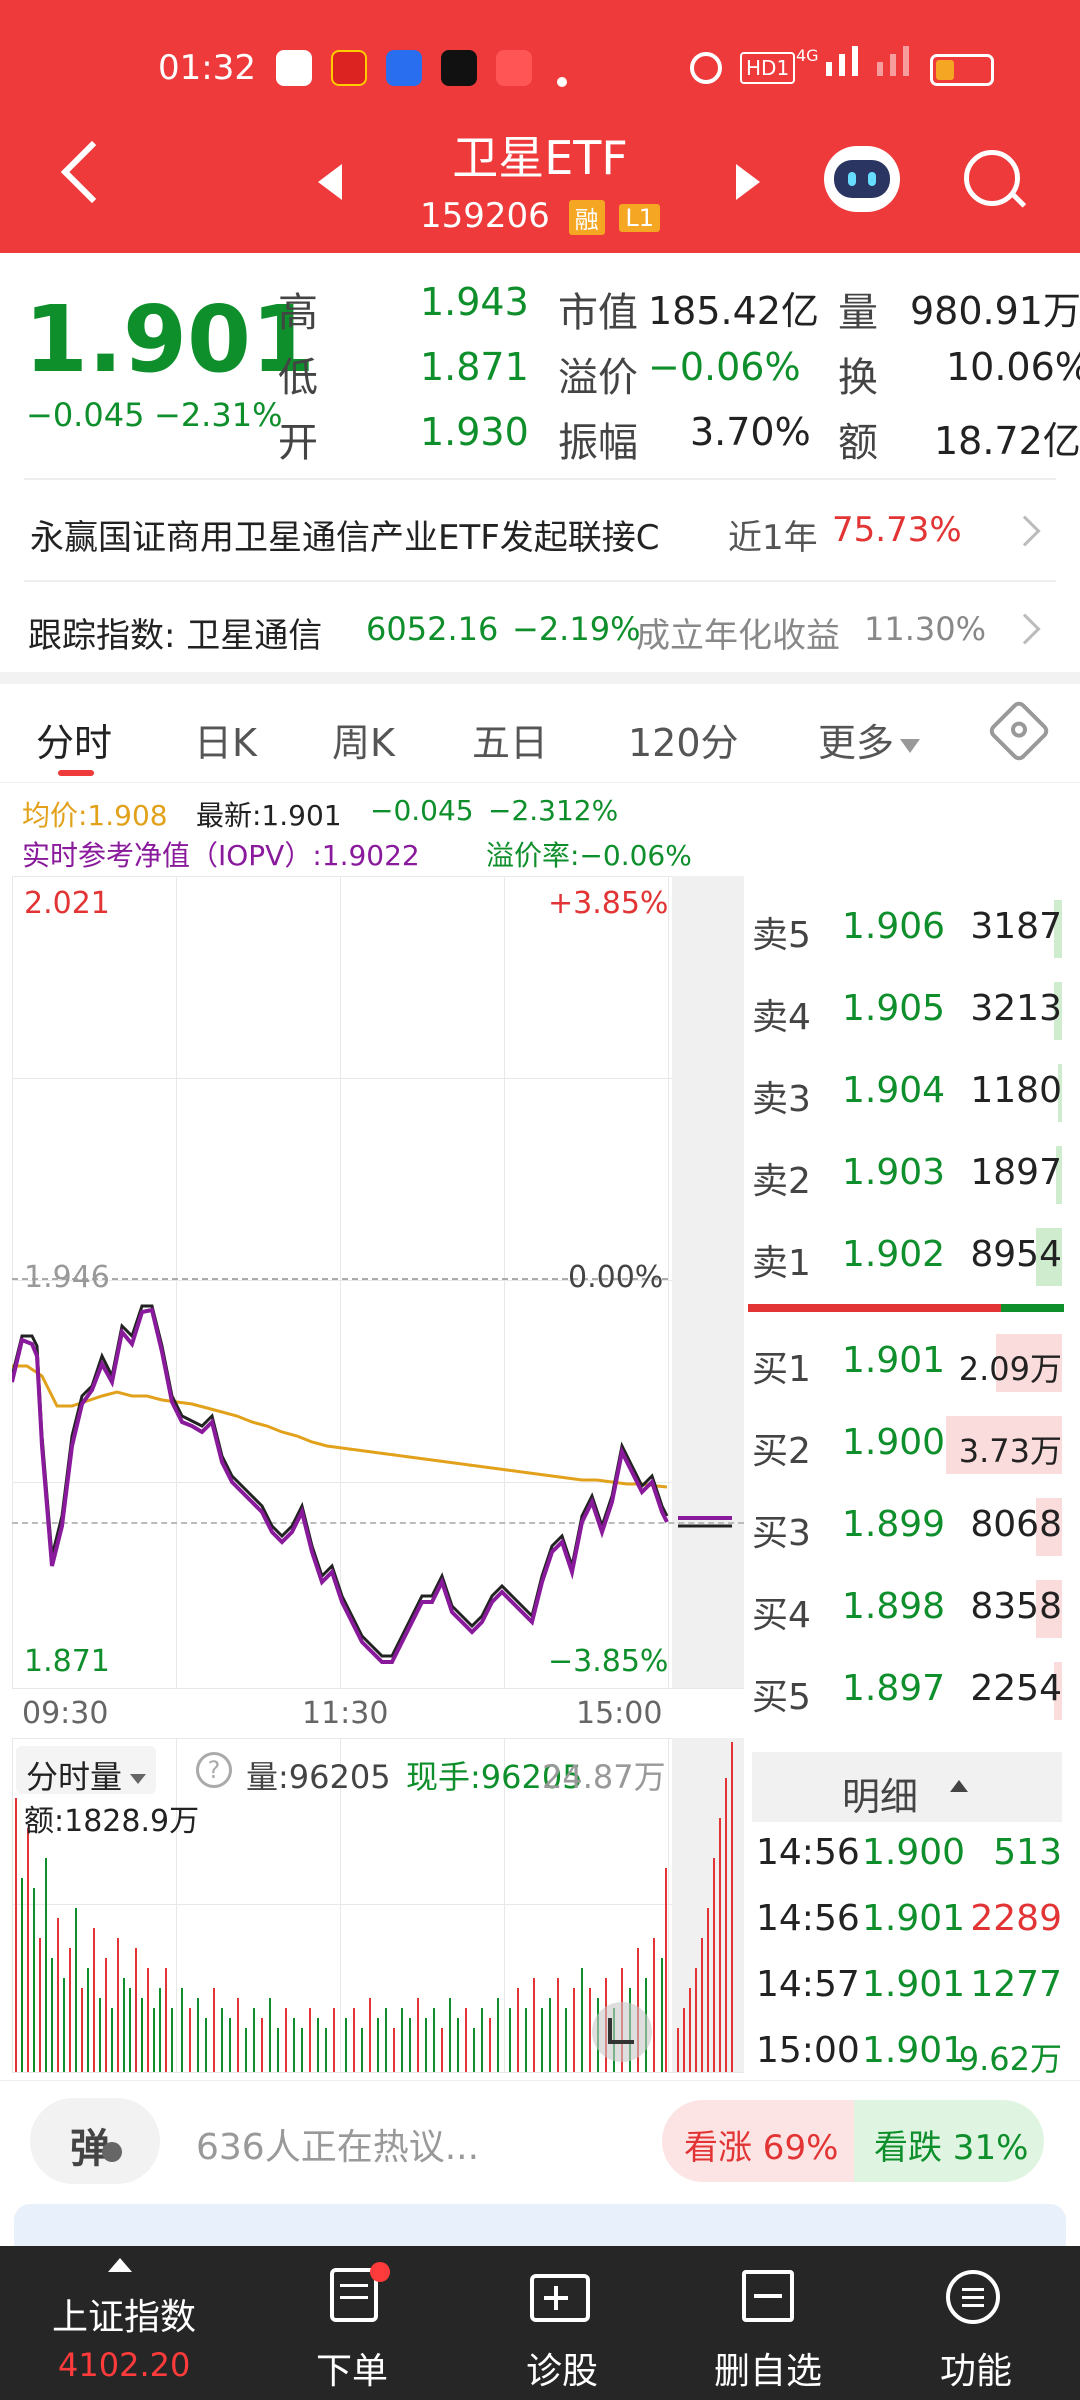  I want to click on price-lines, so click(372, 1484).